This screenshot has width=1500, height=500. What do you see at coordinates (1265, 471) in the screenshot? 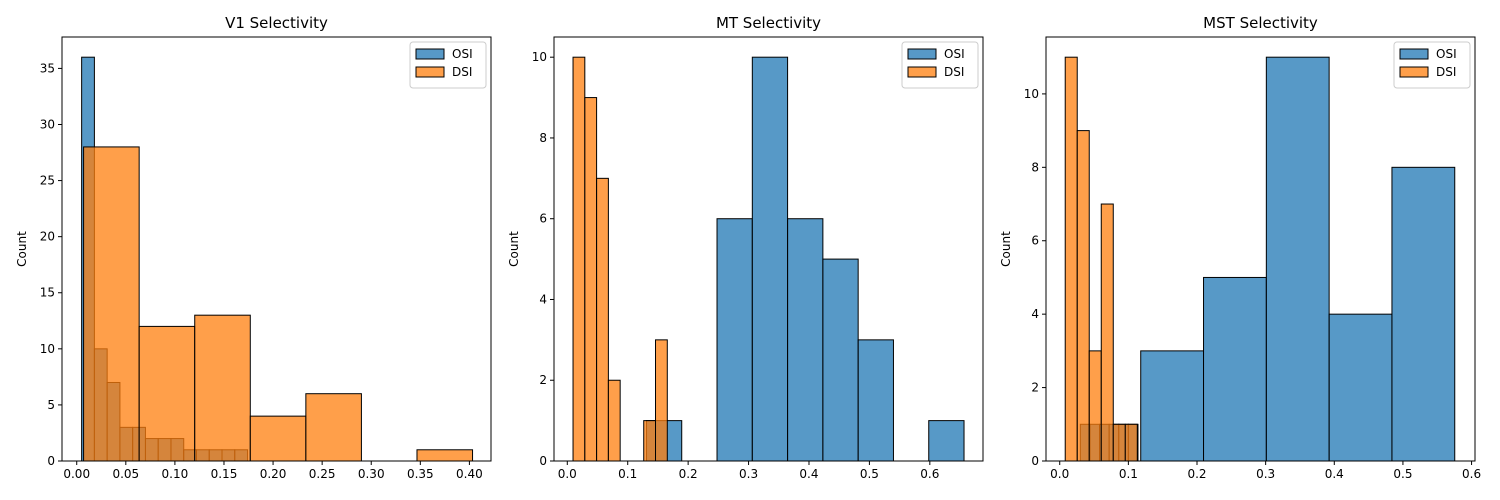
I see `mst-x-axis-ticks: 0.0 0.1 0.2 0.3 0.4 0.5 0.6` at bounding box center [1265, 471].